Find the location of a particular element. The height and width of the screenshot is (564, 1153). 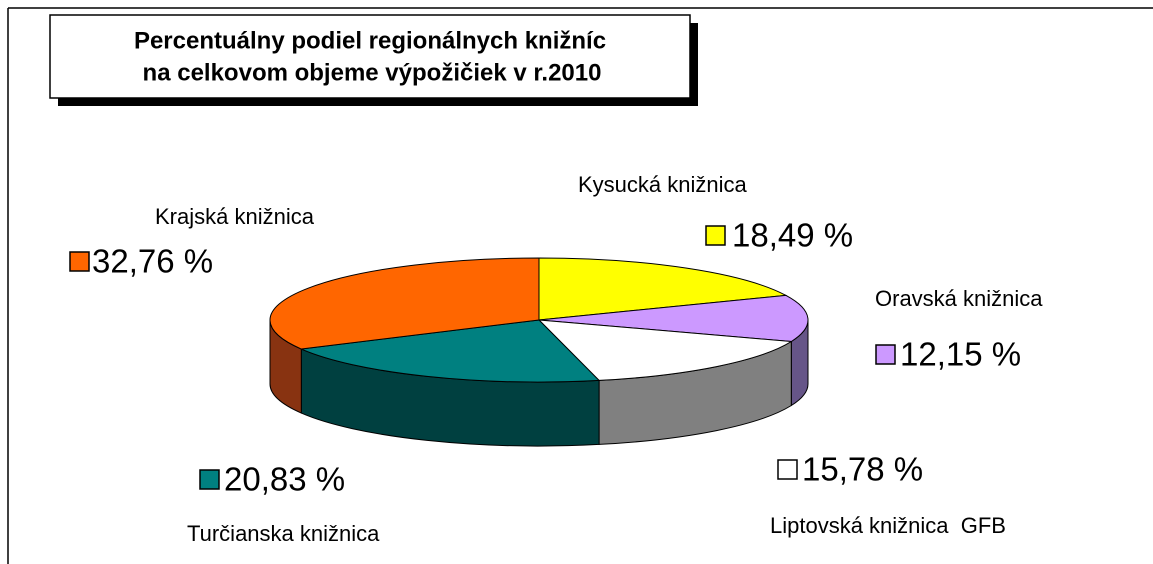

category-label: Liptovská knižnica GFB is located at coordinates (888, 525).